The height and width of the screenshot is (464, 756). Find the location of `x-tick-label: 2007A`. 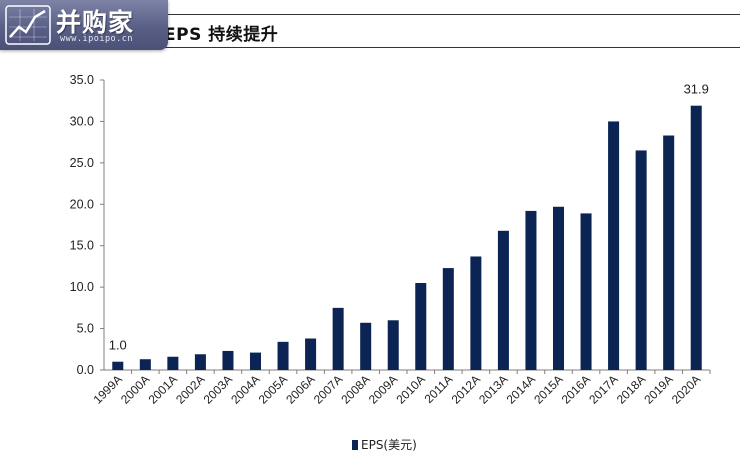

x-tick-label: 2007A is located at coordinates (328, 389).